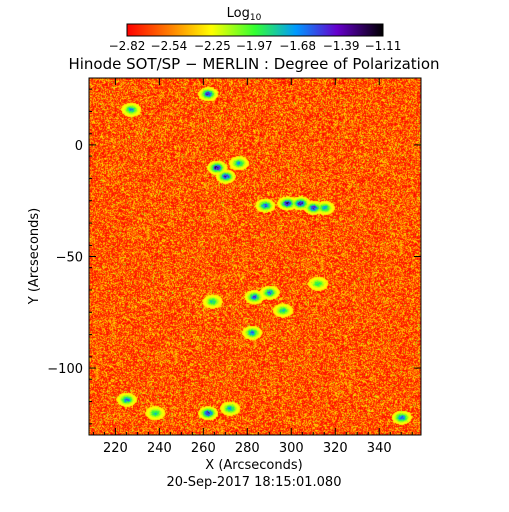 The width and height of the screenshot is (509, 512). I want to click on x-tick-label: 240, so click(159, 448).